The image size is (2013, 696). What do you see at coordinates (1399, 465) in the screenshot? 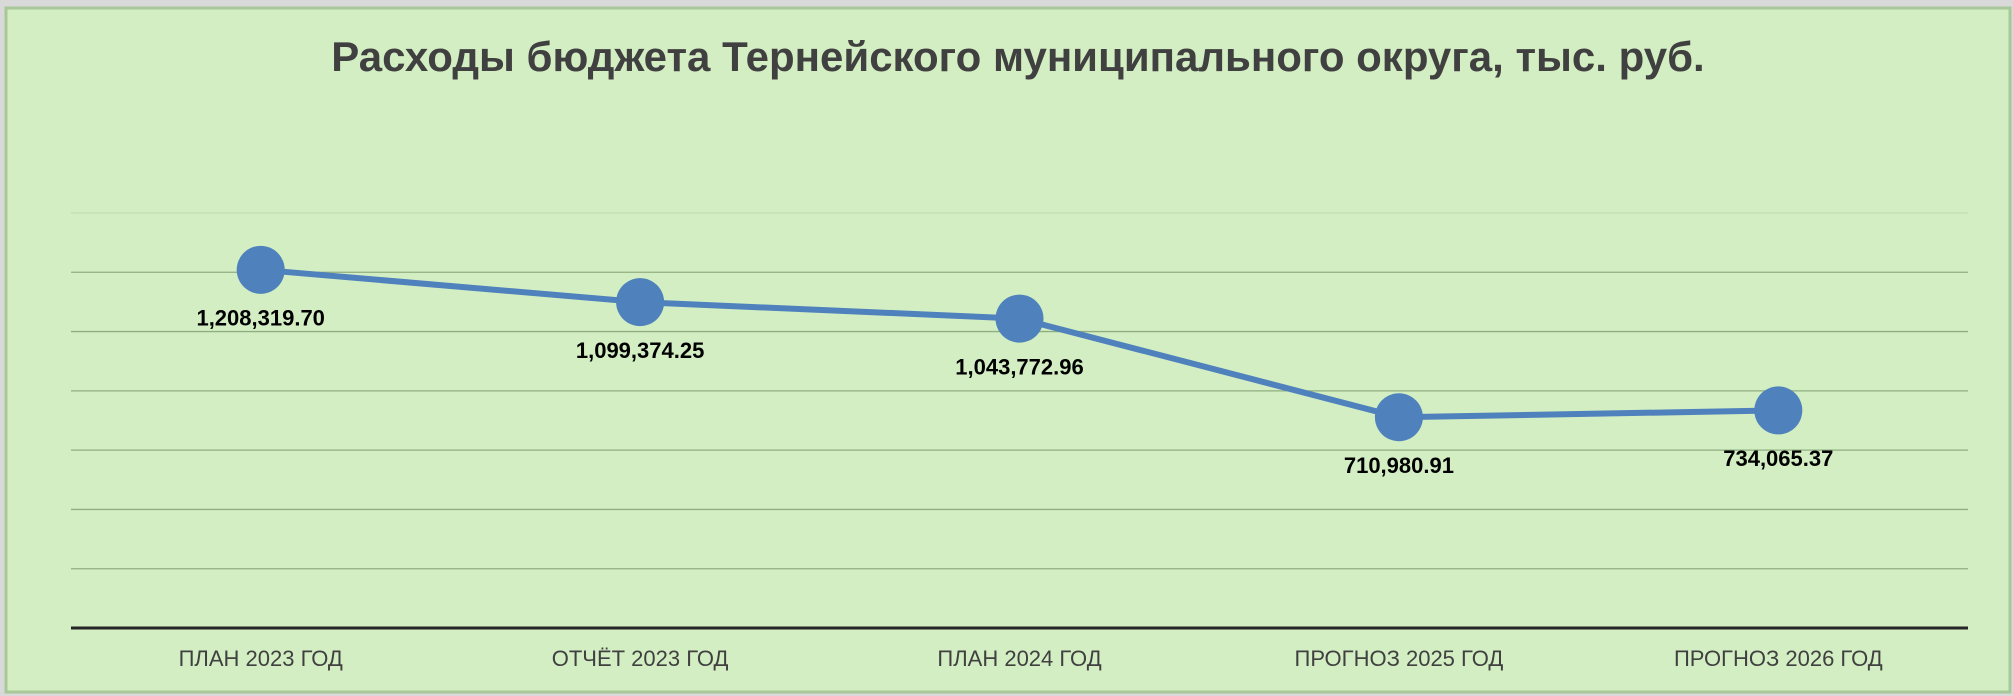
I see `data-label: 710,980.91` at bounding box center [1399, 465].